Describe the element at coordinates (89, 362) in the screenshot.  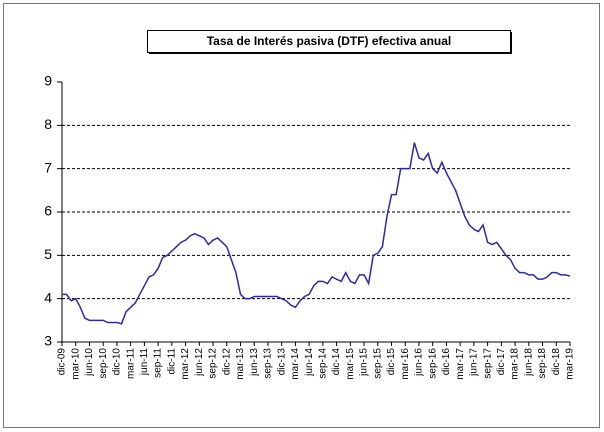
I see `x-tick-label: jun-10` at that location.